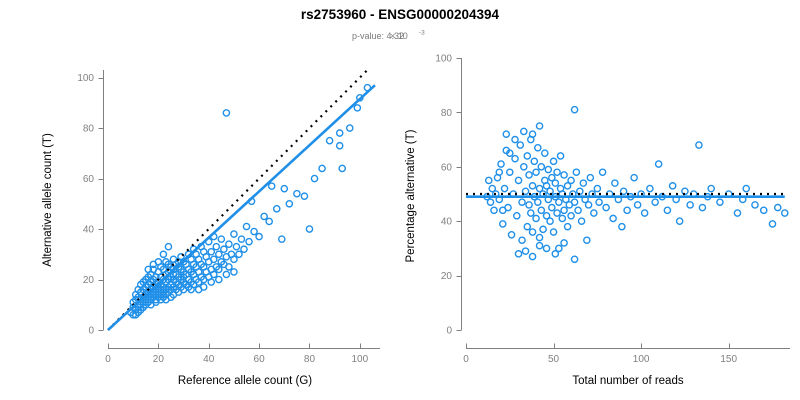 Image resolution: width=800 pixels, height=400 pixels. Describe the element at coordinates (443, 195) in the screenshot. I see `right-y-tick-labels: 0 20 40 60 80 100` at that location.